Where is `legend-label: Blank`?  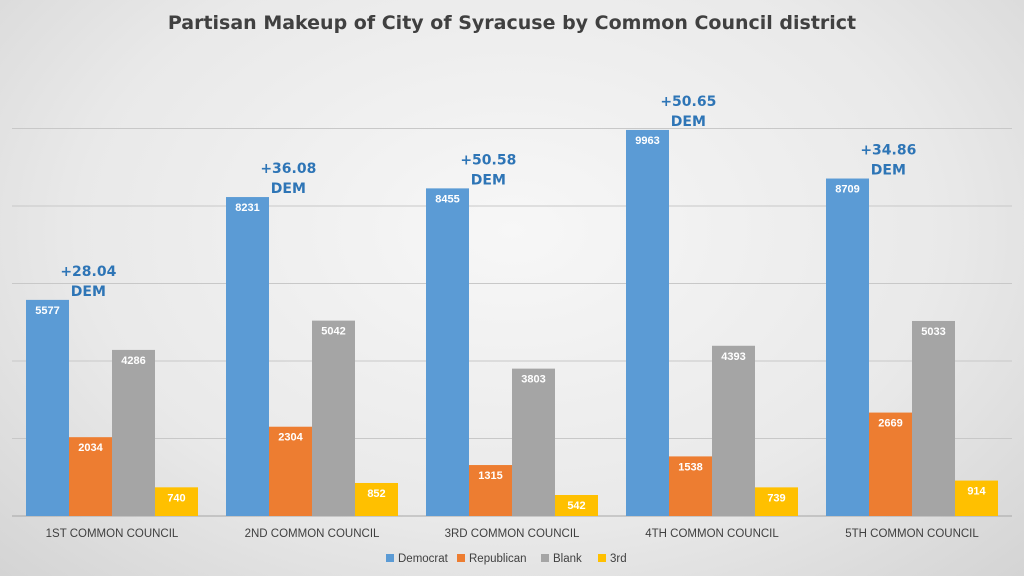 legend-label: Blank is located at coordinates (567, 559).